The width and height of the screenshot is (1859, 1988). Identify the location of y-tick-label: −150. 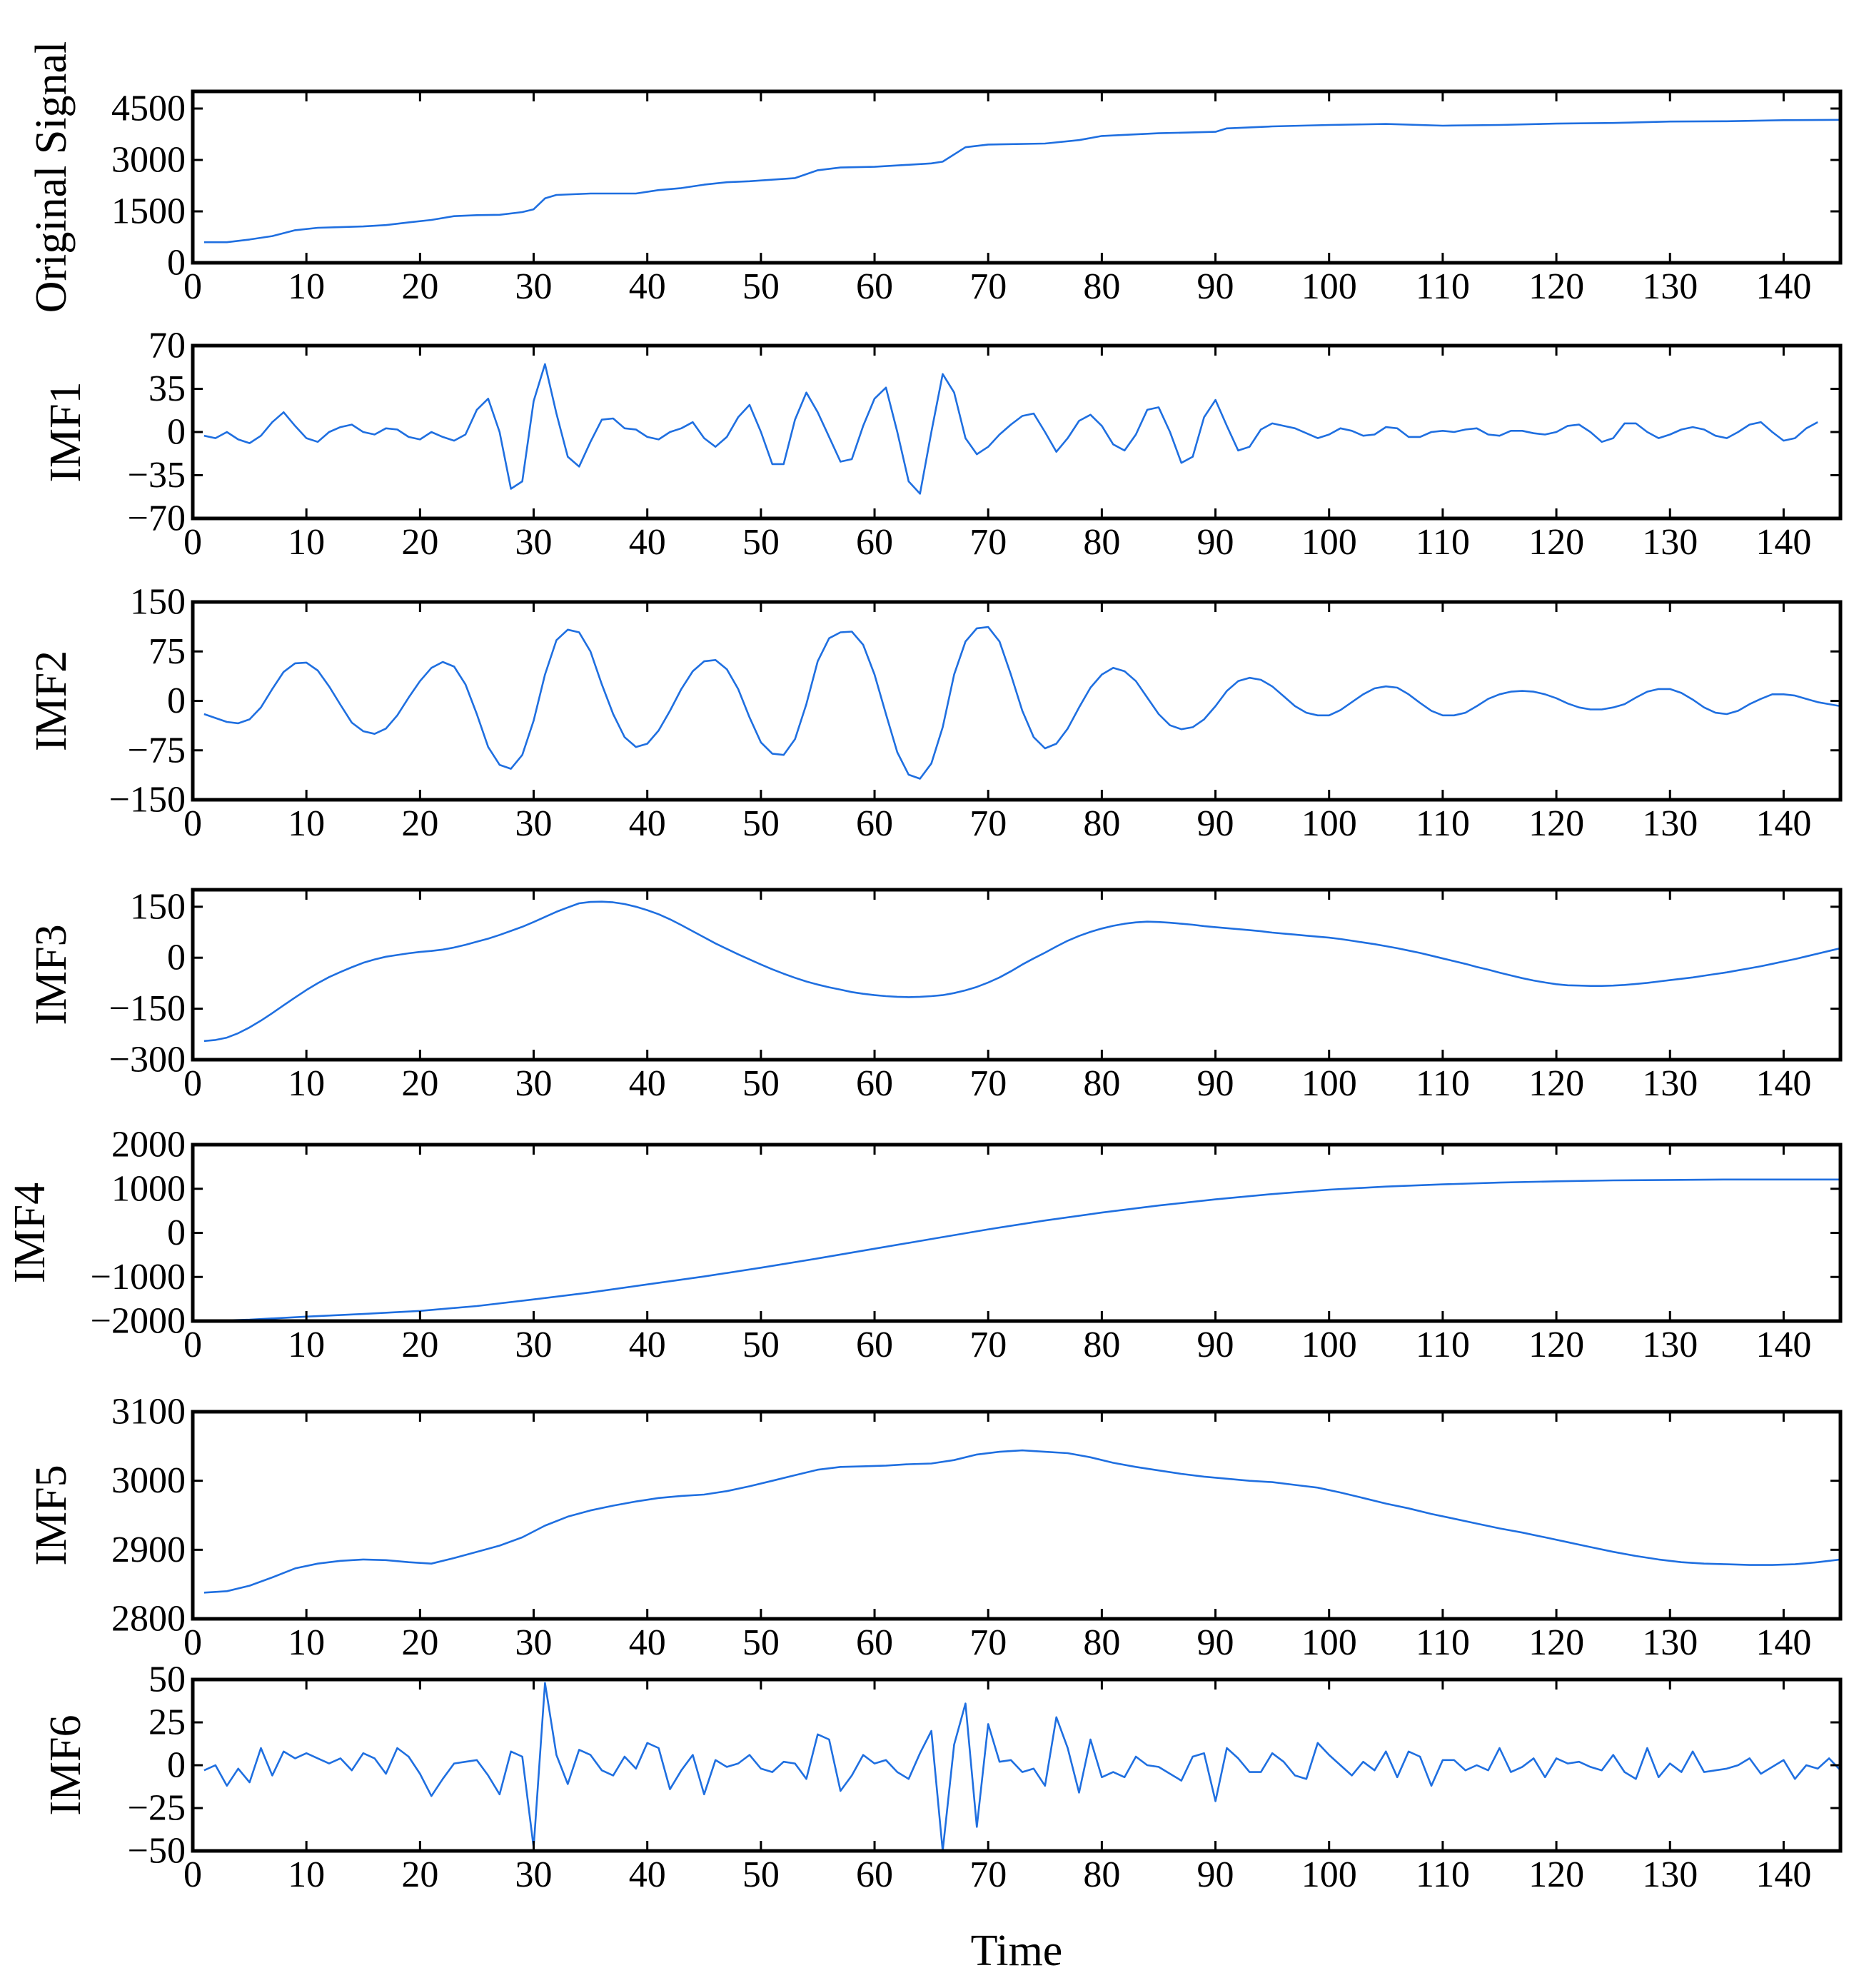
(147, 800).